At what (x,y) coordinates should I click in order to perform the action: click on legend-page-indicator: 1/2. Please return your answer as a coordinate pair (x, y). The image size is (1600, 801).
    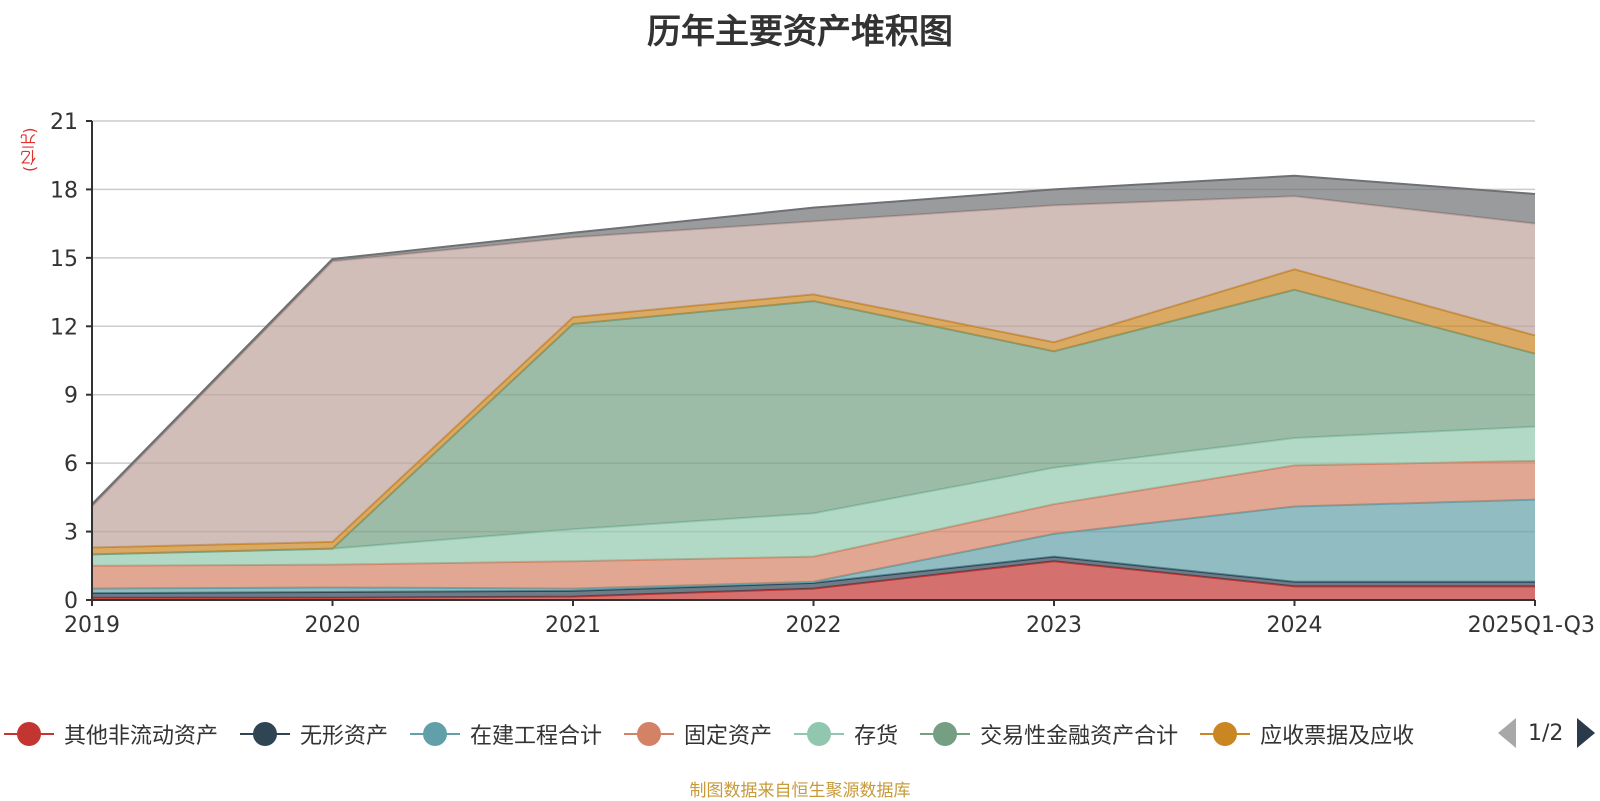
    Looking at the image, I should click on (1546, 733).